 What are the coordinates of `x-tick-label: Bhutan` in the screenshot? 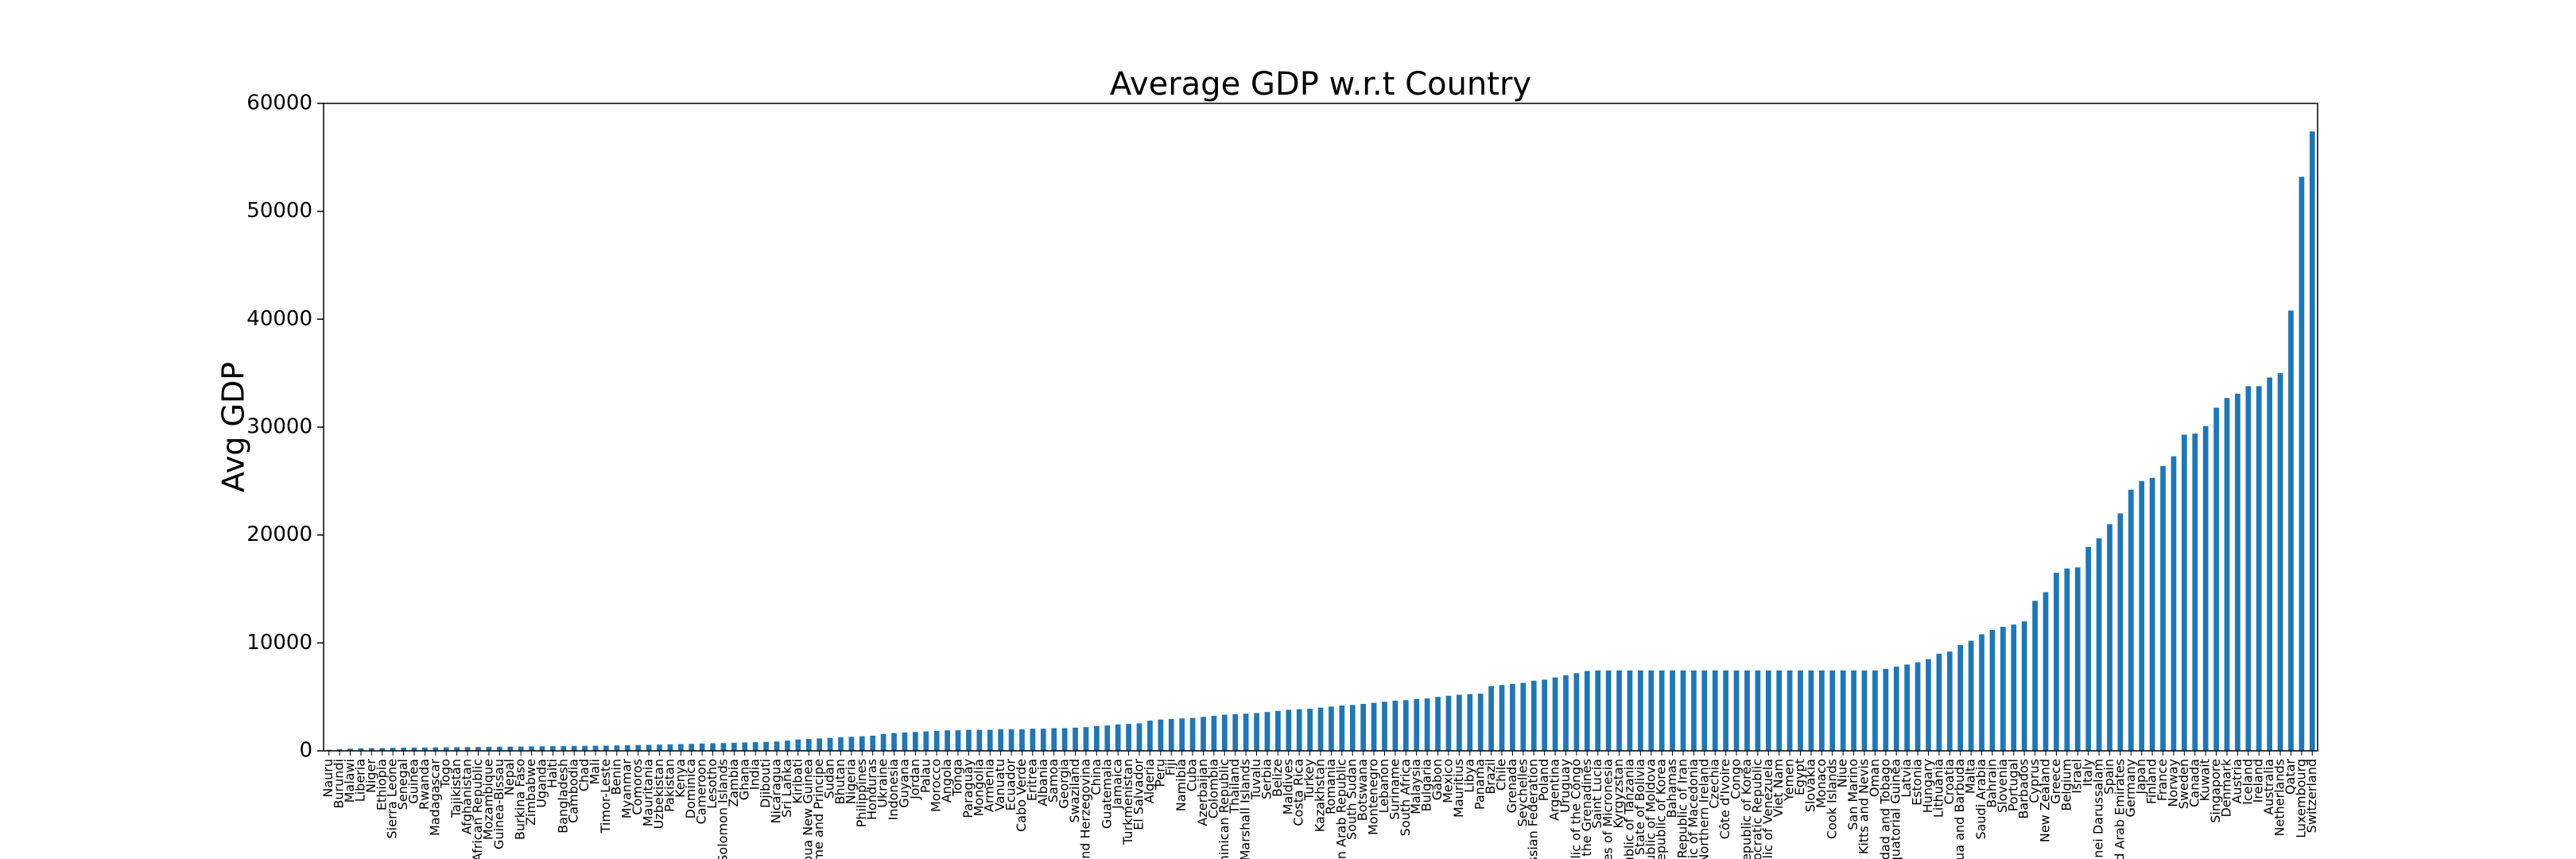 It's located at (840, 781).